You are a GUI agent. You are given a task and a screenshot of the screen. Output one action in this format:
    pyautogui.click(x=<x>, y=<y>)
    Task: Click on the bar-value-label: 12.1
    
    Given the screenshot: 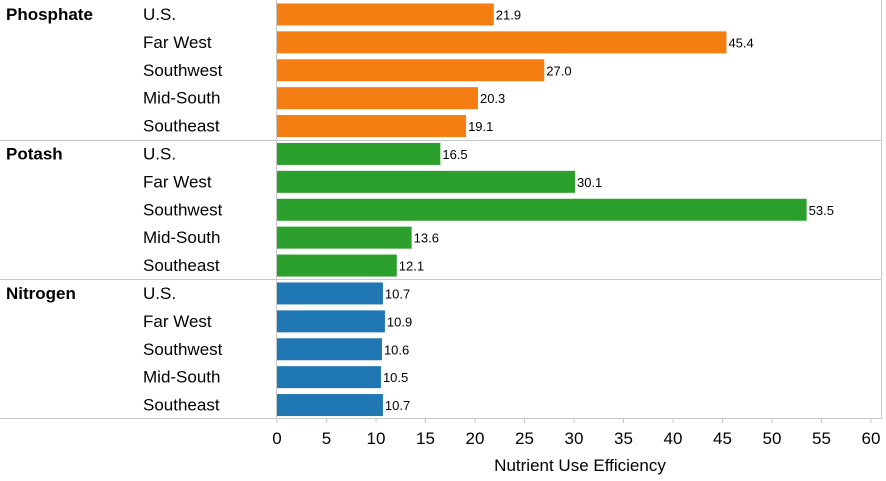 What is the action you would take?
    pyautogui.click(x=411, y=266)
    